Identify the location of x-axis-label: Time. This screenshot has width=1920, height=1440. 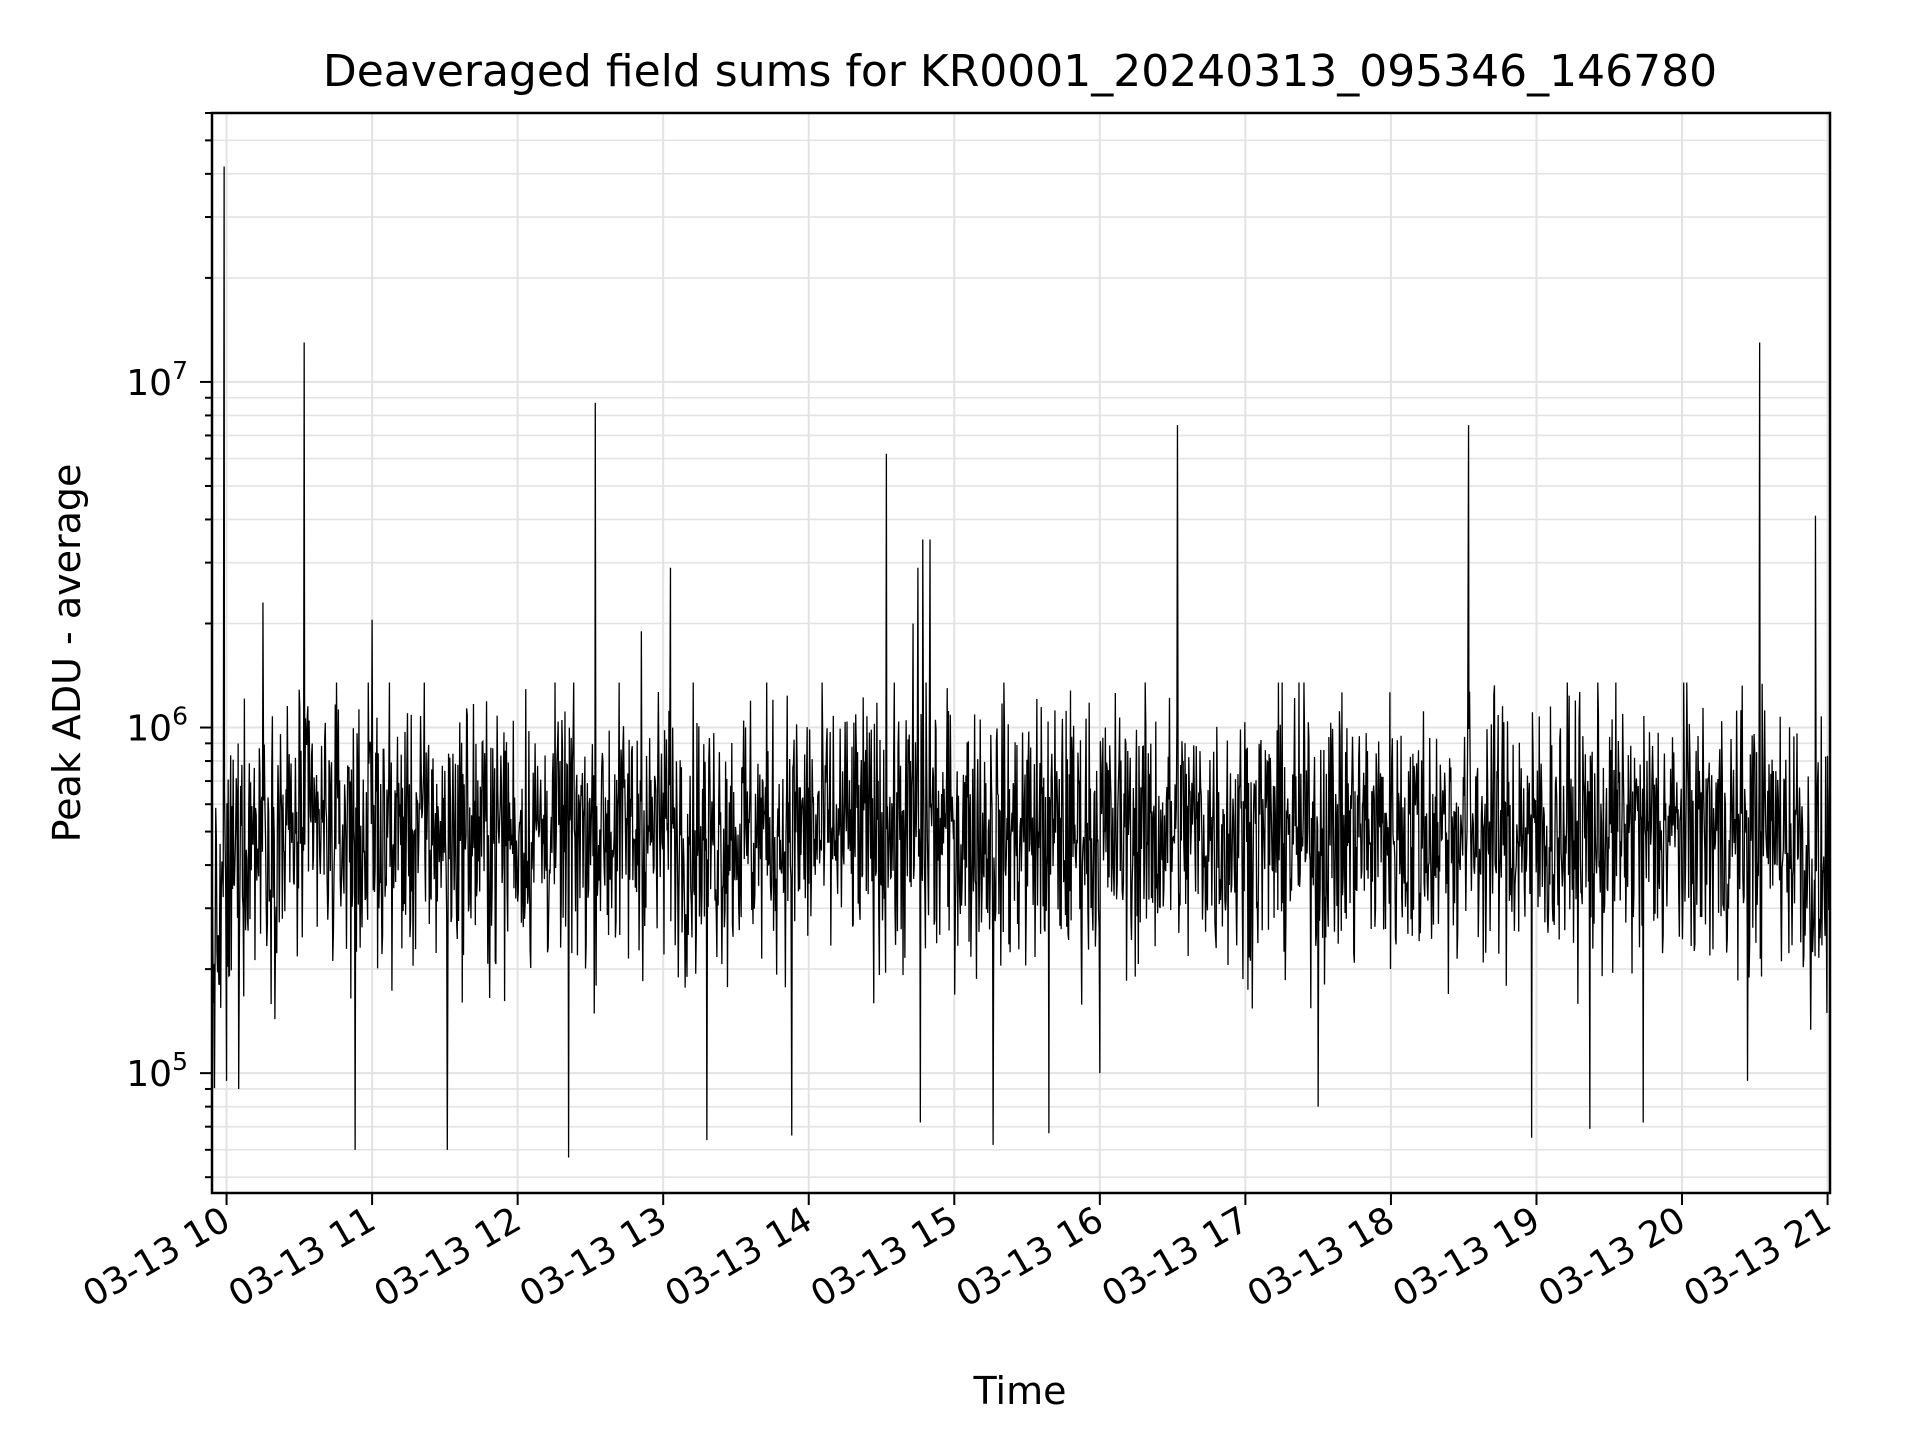
(1020, 1391).